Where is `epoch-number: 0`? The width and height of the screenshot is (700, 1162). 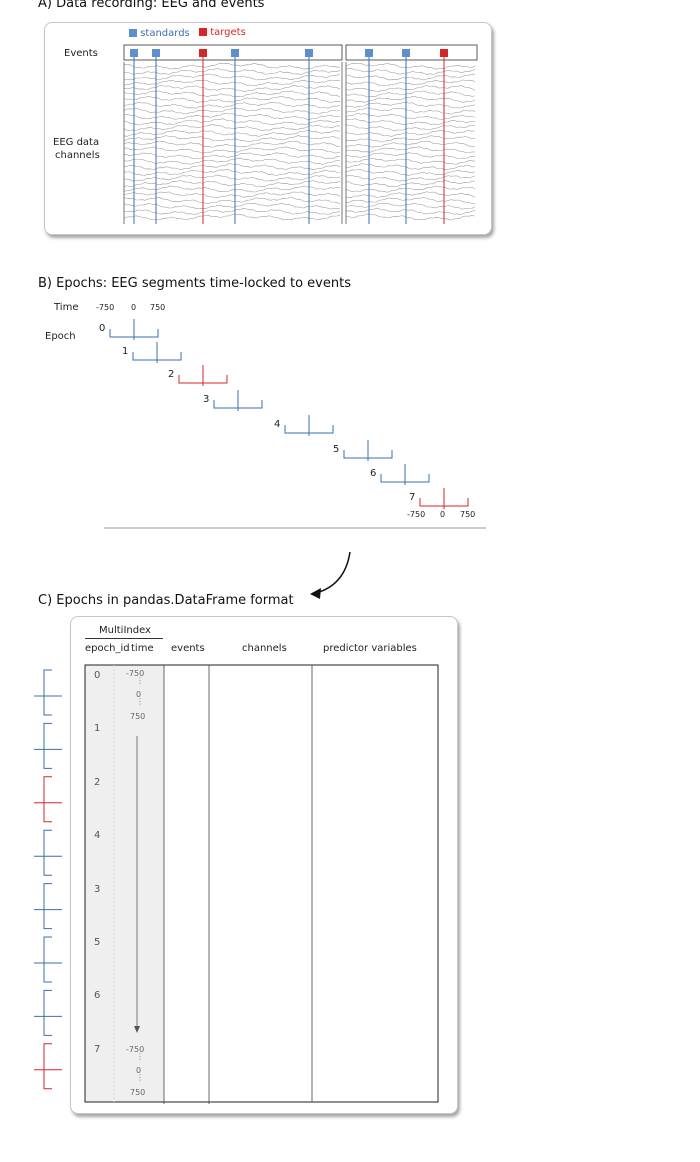
epoch-number: 0 is located at coordinates (102, 328).